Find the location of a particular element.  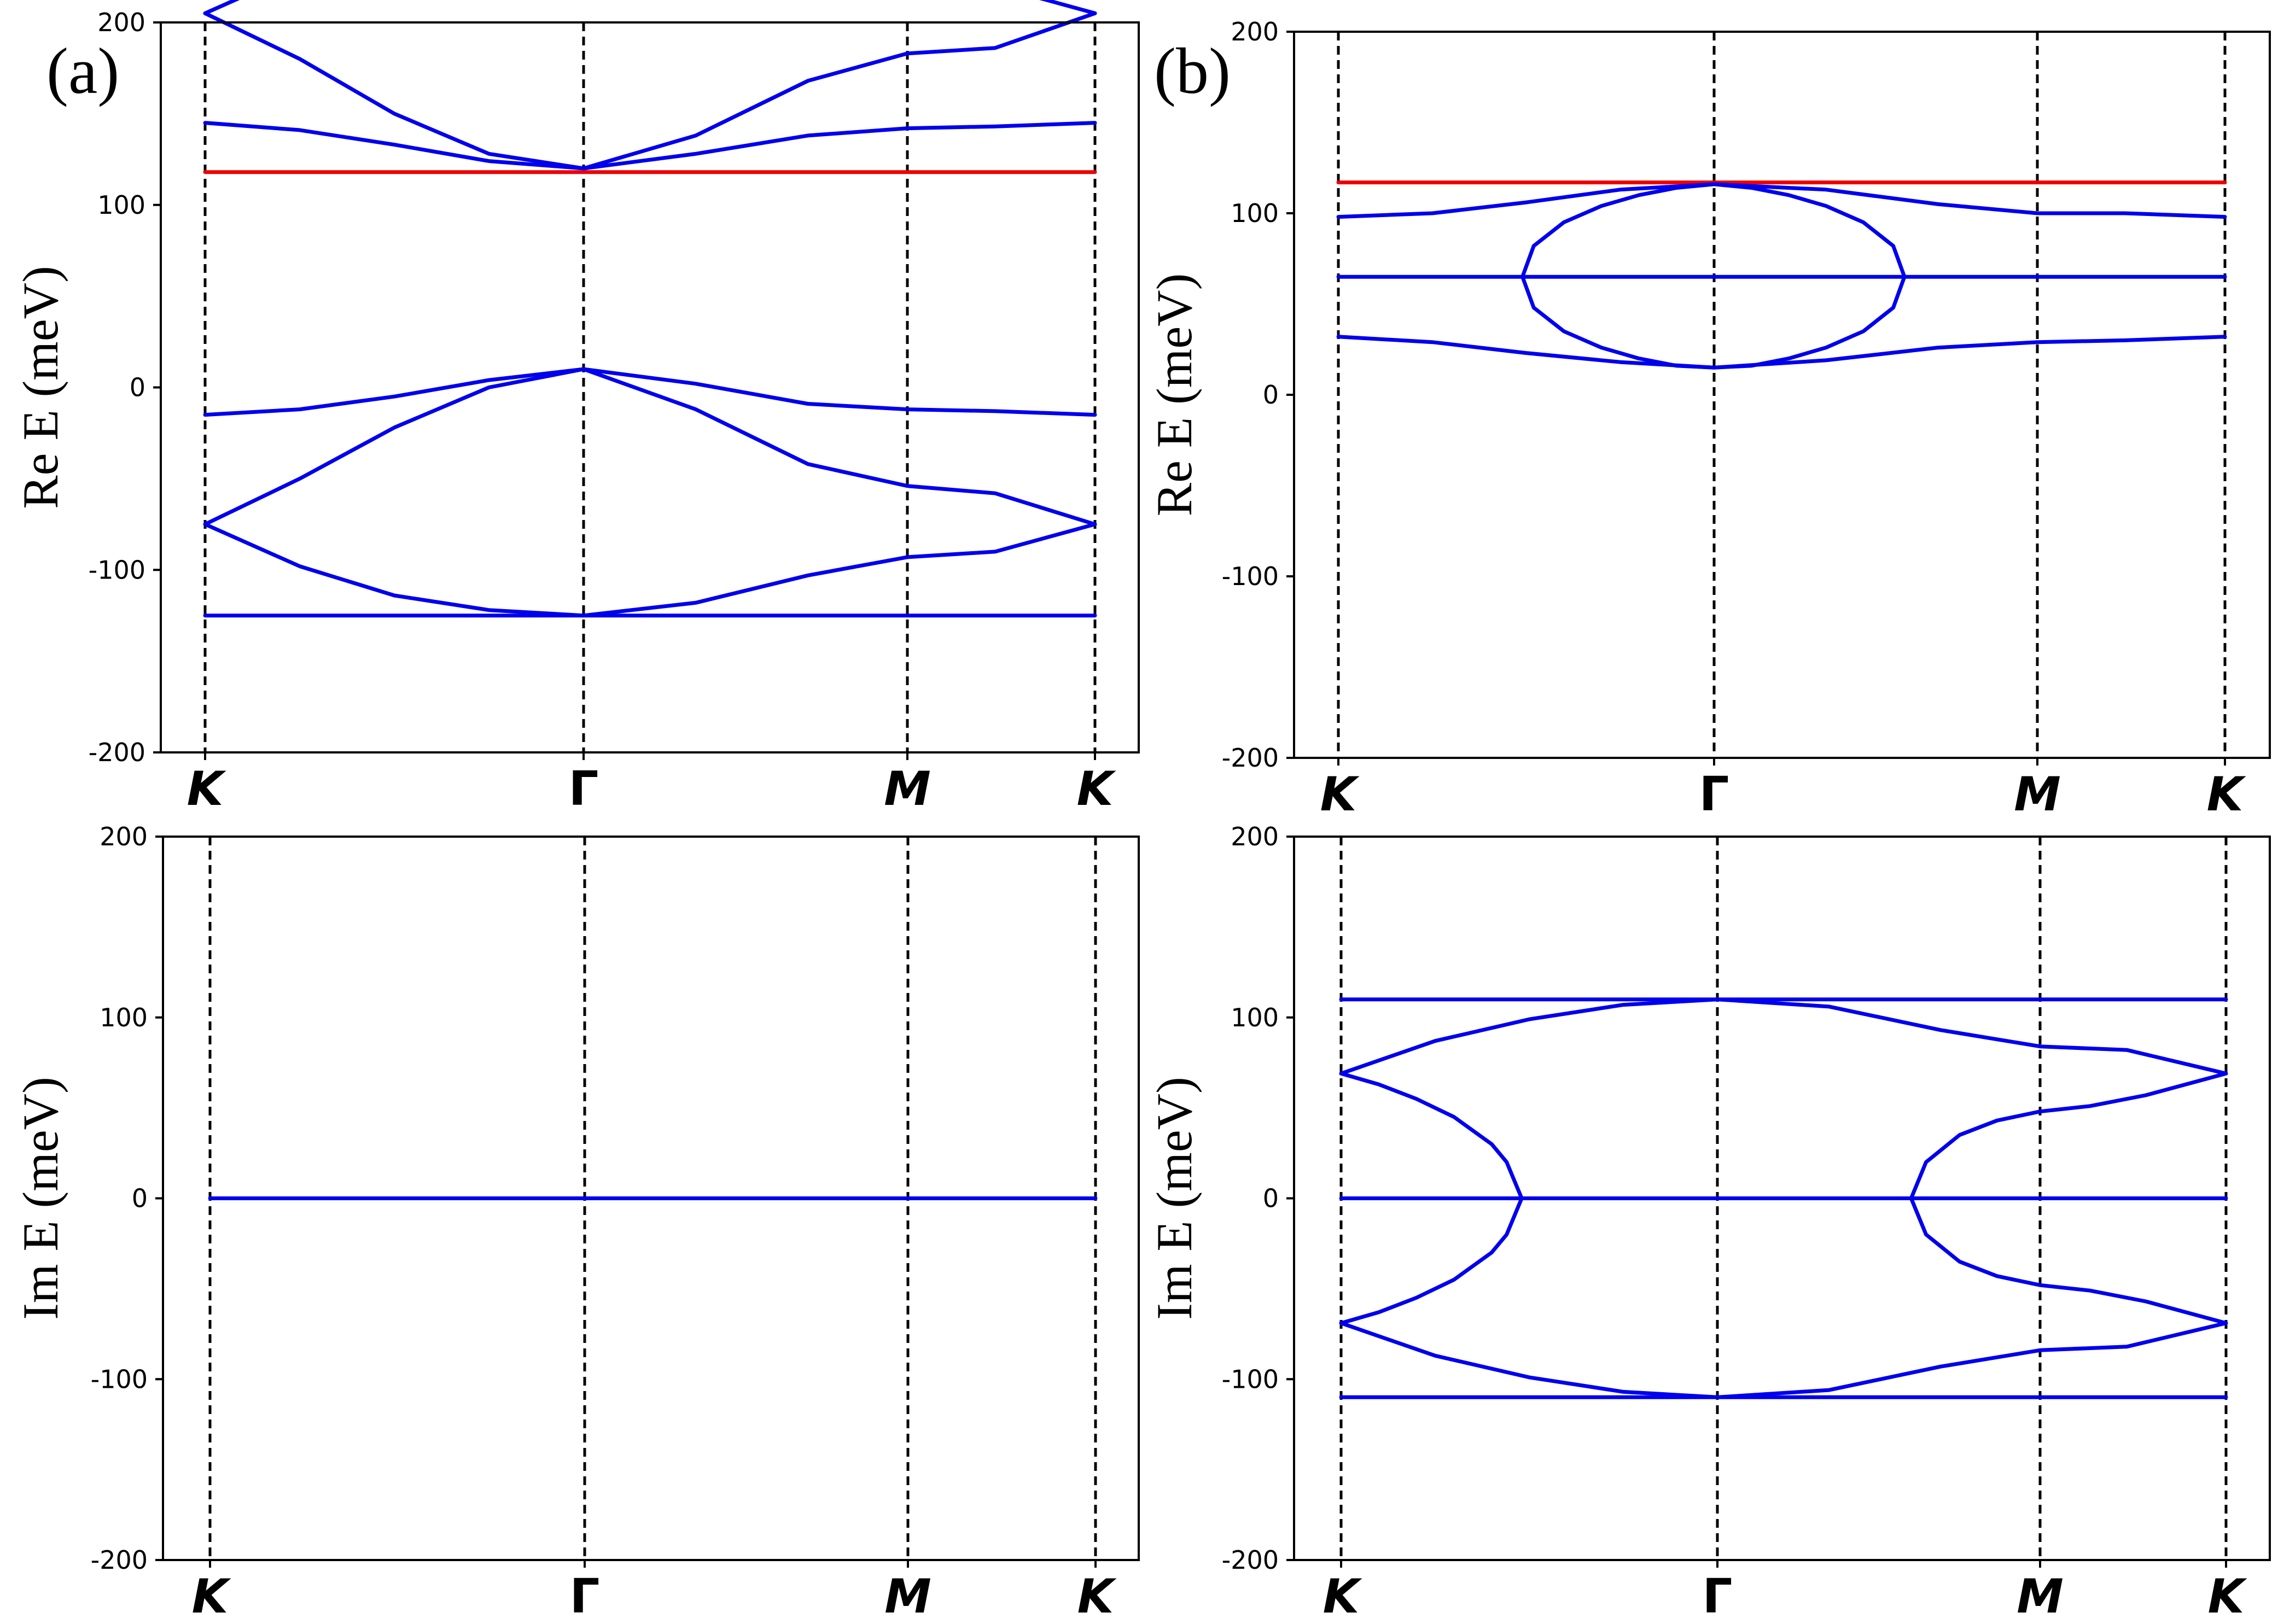

panel-label: (a) is located at coordinates (82, 71).